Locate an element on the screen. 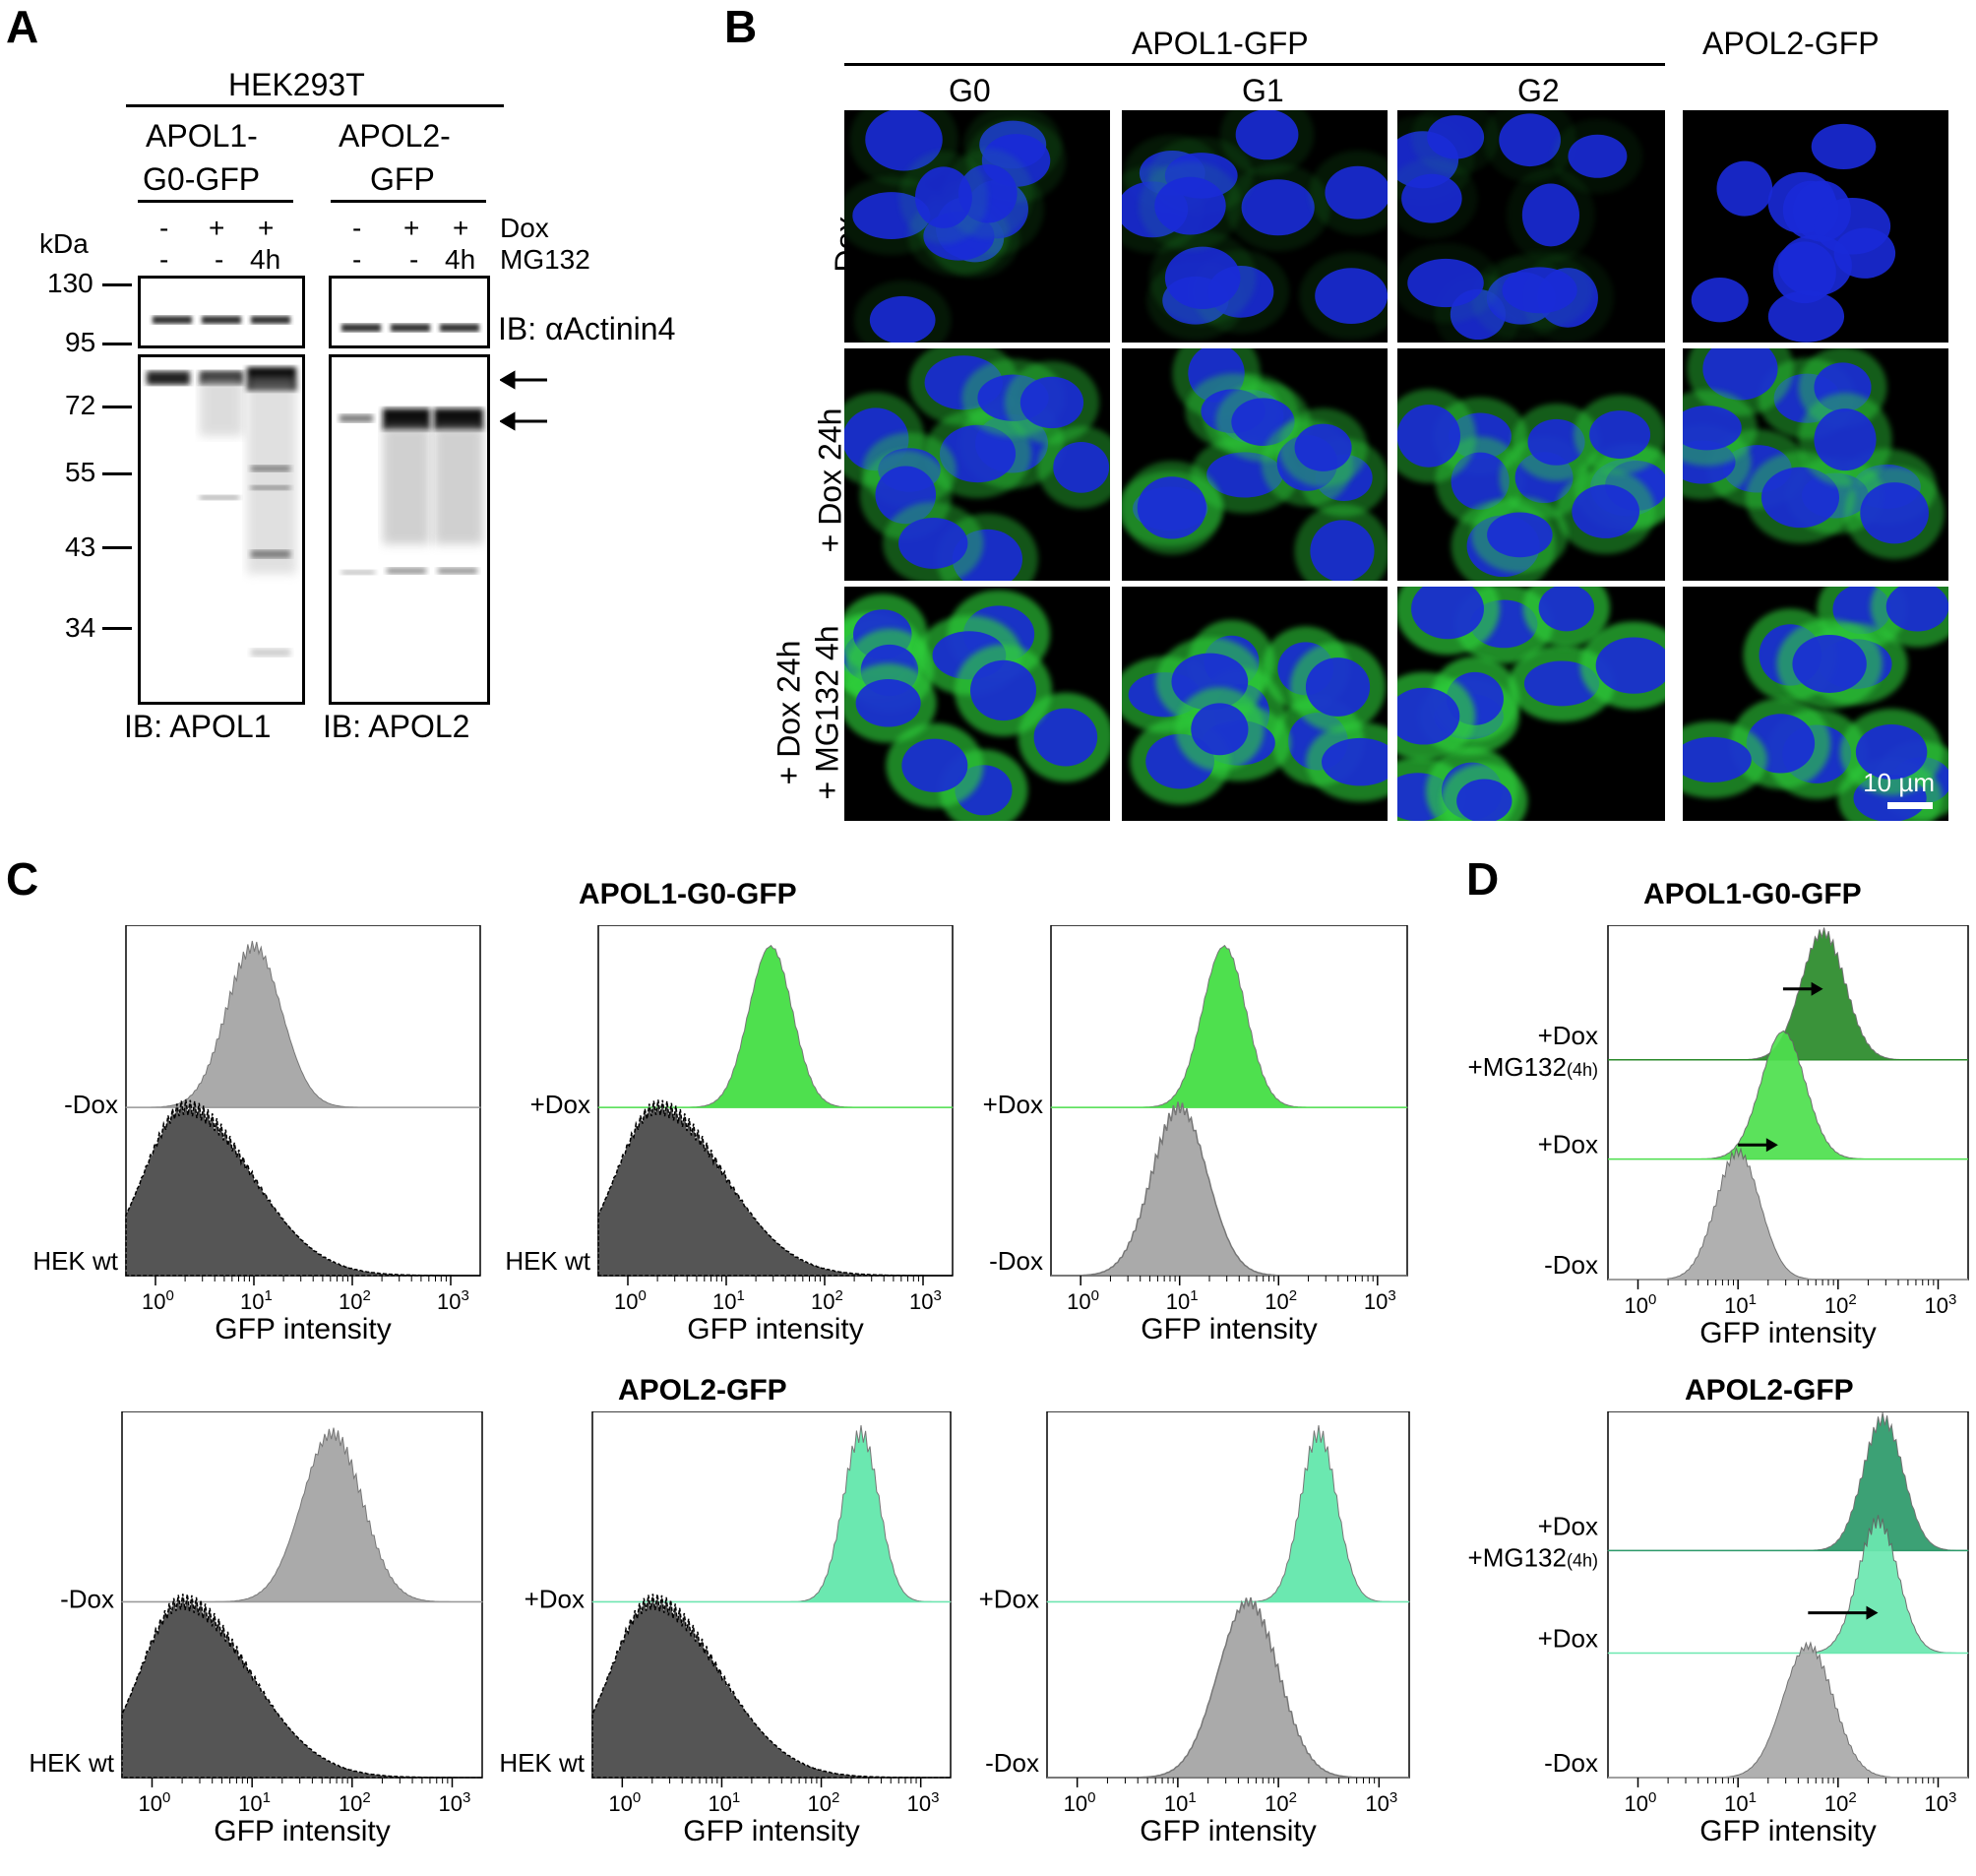 This screenshot has height=1876, width=1976. marker-72-tick is located at coordinates (117, 407).